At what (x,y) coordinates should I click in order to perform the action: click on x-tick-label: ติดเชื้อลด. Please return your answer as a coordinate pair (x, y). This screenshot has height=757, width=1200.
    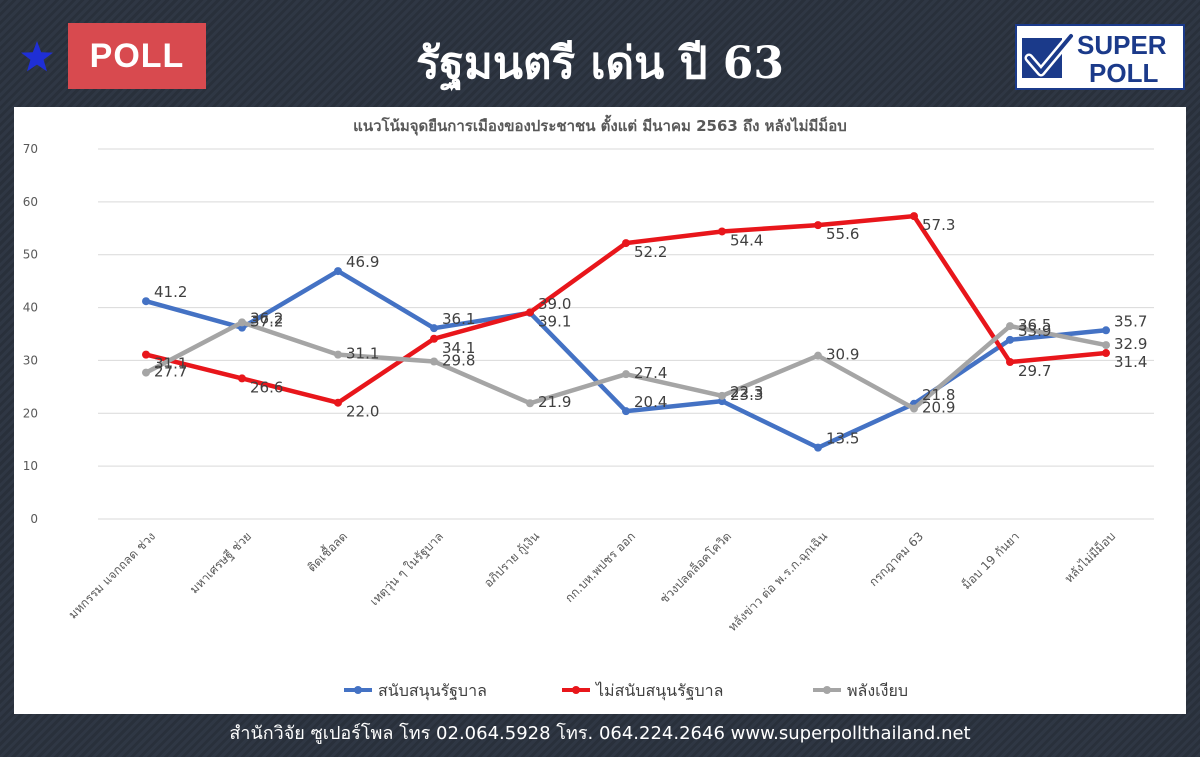
    Looking at the image, I should click on (326, 551).